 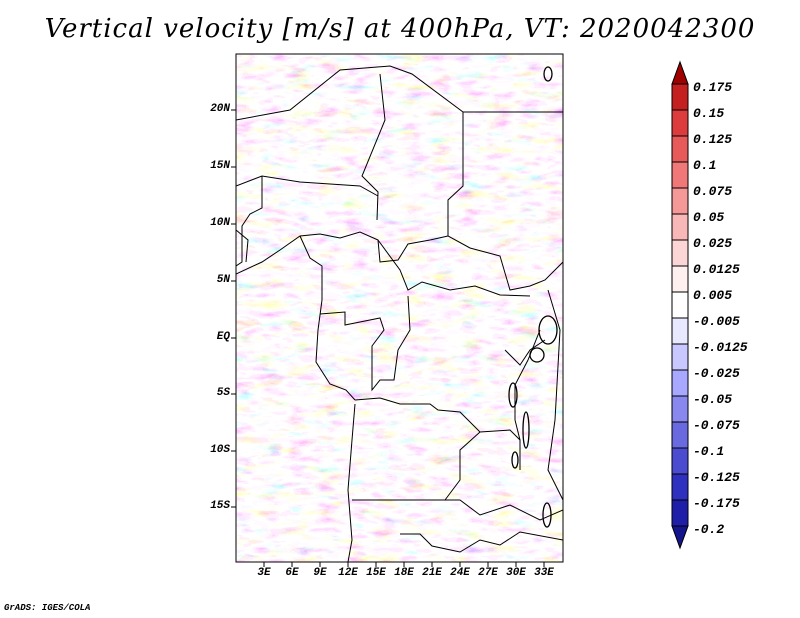 I want to click on colorbar-label: 0.025, so click(x=713, y=243).